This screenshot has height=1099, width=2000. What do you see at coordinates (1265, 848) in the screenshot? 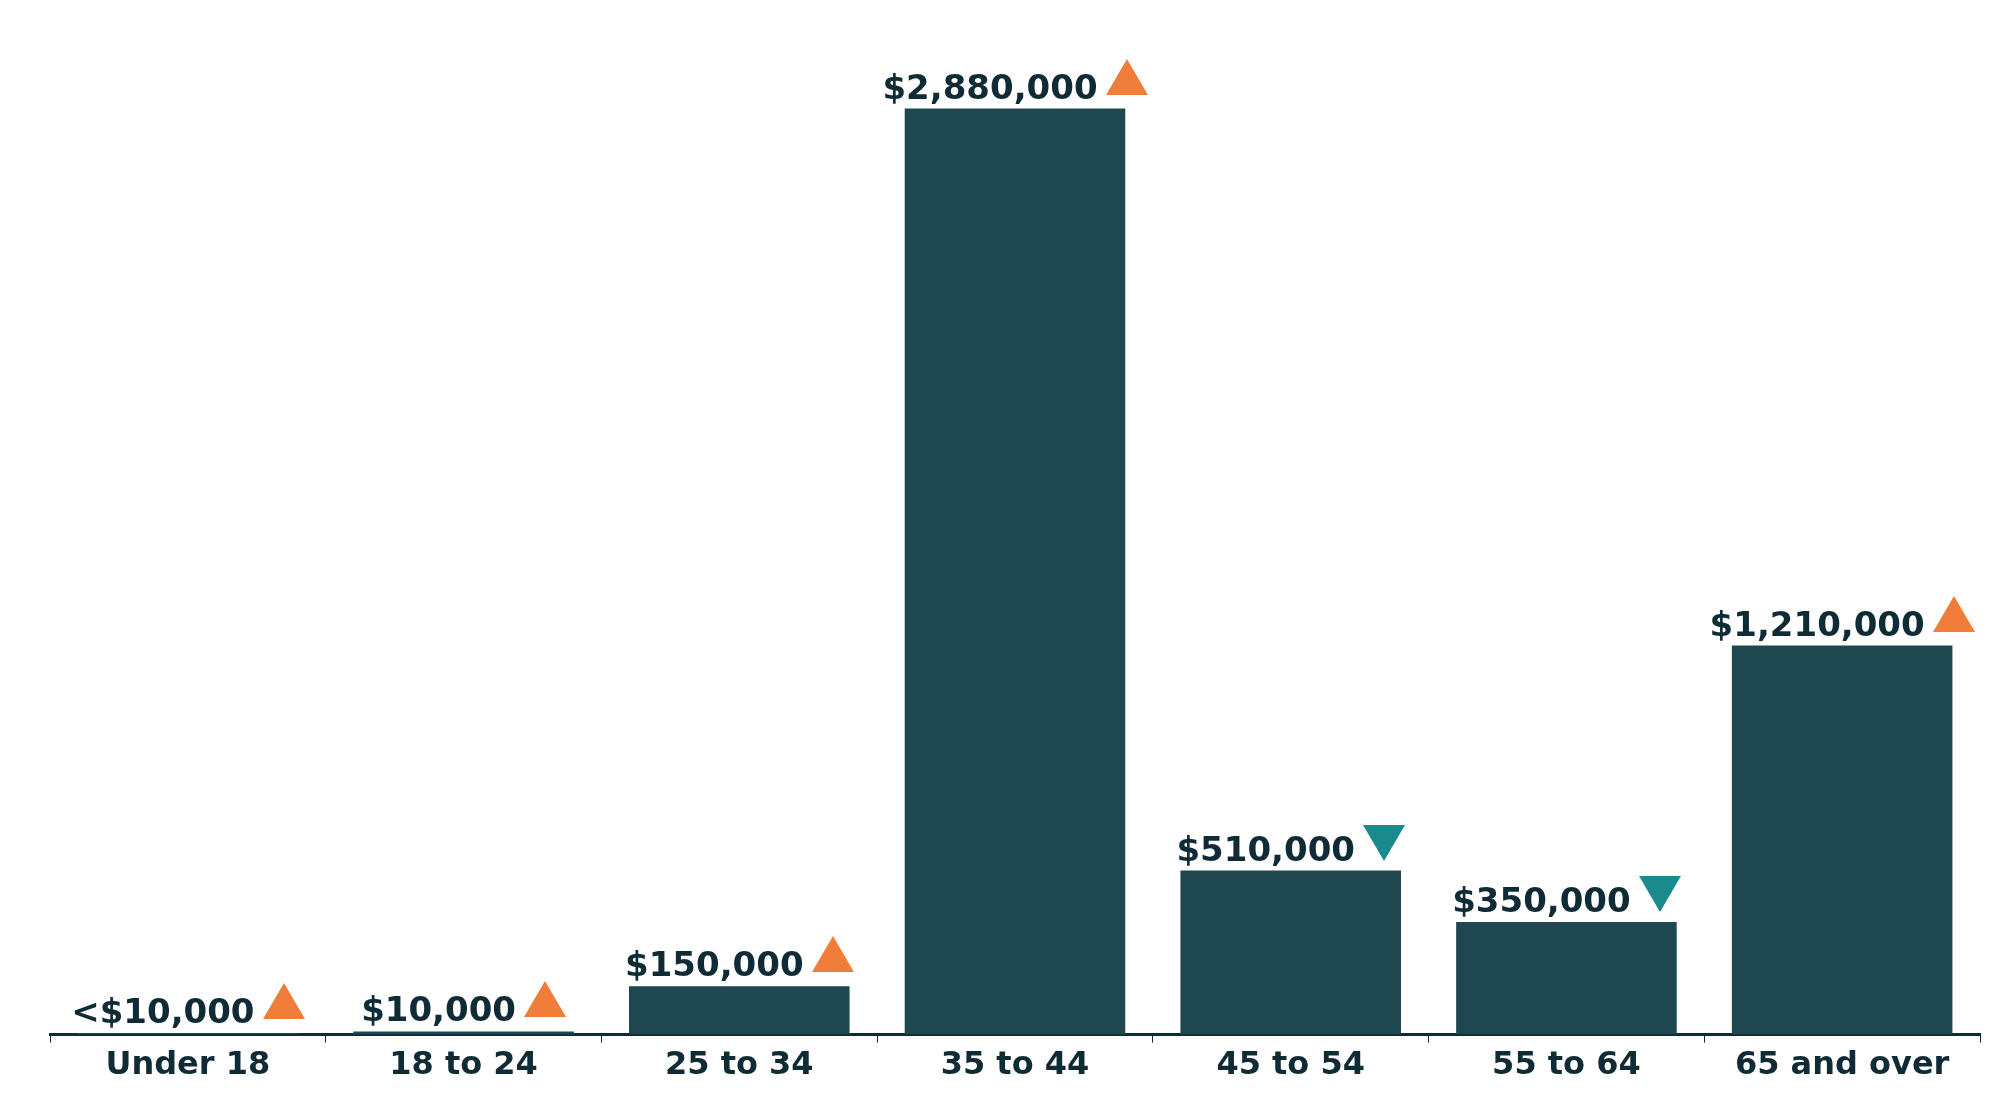
I see `data-label: $510,000` at bounding box center [1265, 848].